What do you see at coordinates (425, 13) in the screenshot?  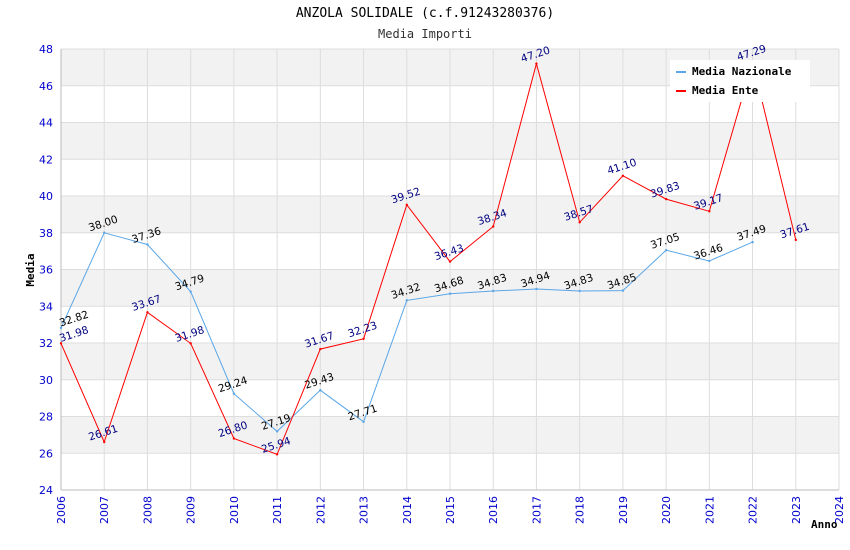 I see `chart-title: ANZOLA SOLIDALE (c.f.91243280376)` at bounding box center [425, 13].